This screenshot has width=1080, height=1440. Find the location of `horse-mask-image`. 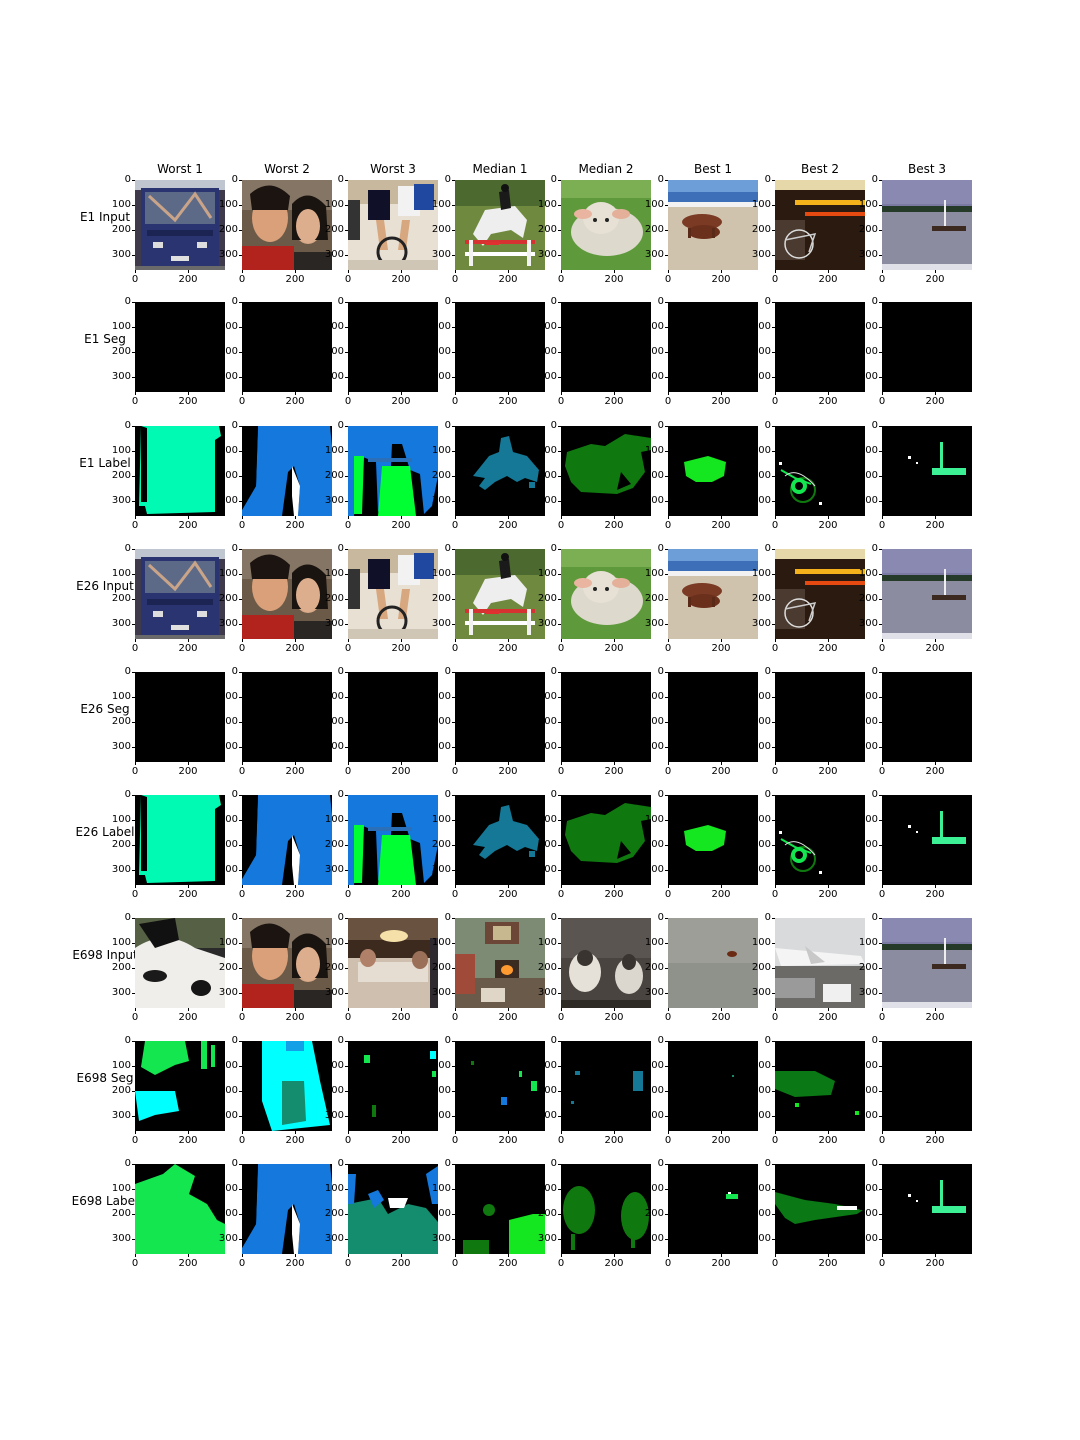

horse-mask-image is located at coordinates (500, 840).